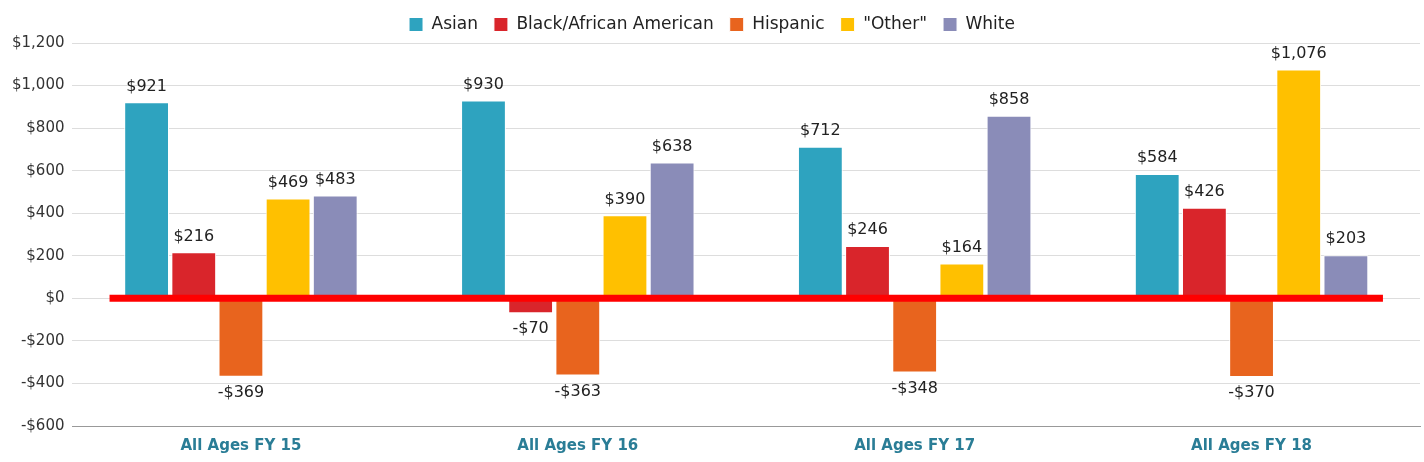  I want to click on data-label: $164, so click(962, 246).